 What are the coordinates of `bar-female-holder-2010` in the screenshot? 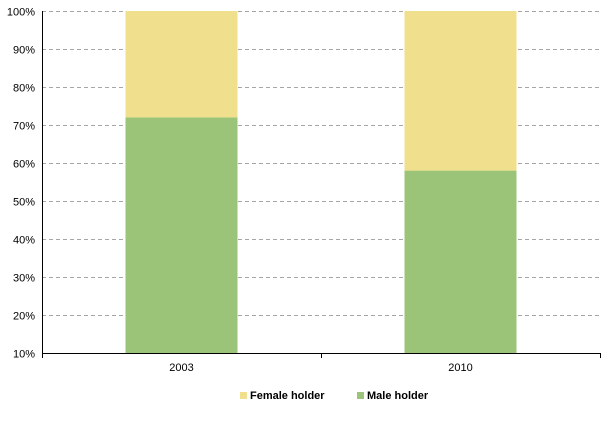 It's located at (460, 91).